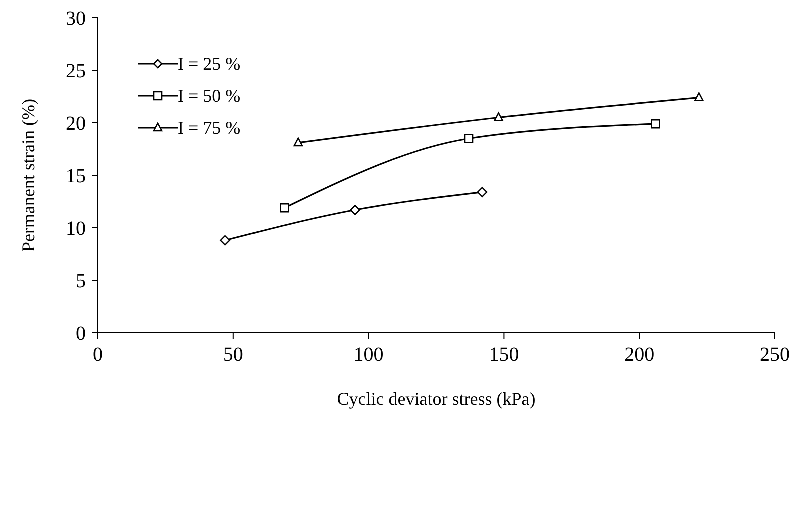 Image resolution: width=803 pixels, height=527 pixels. What do you see at coordinates (436, 399) in the screenshot?
I see `x-axis-title: Cyclic deviator stress (kPa)` at bounding box center [436, 399].